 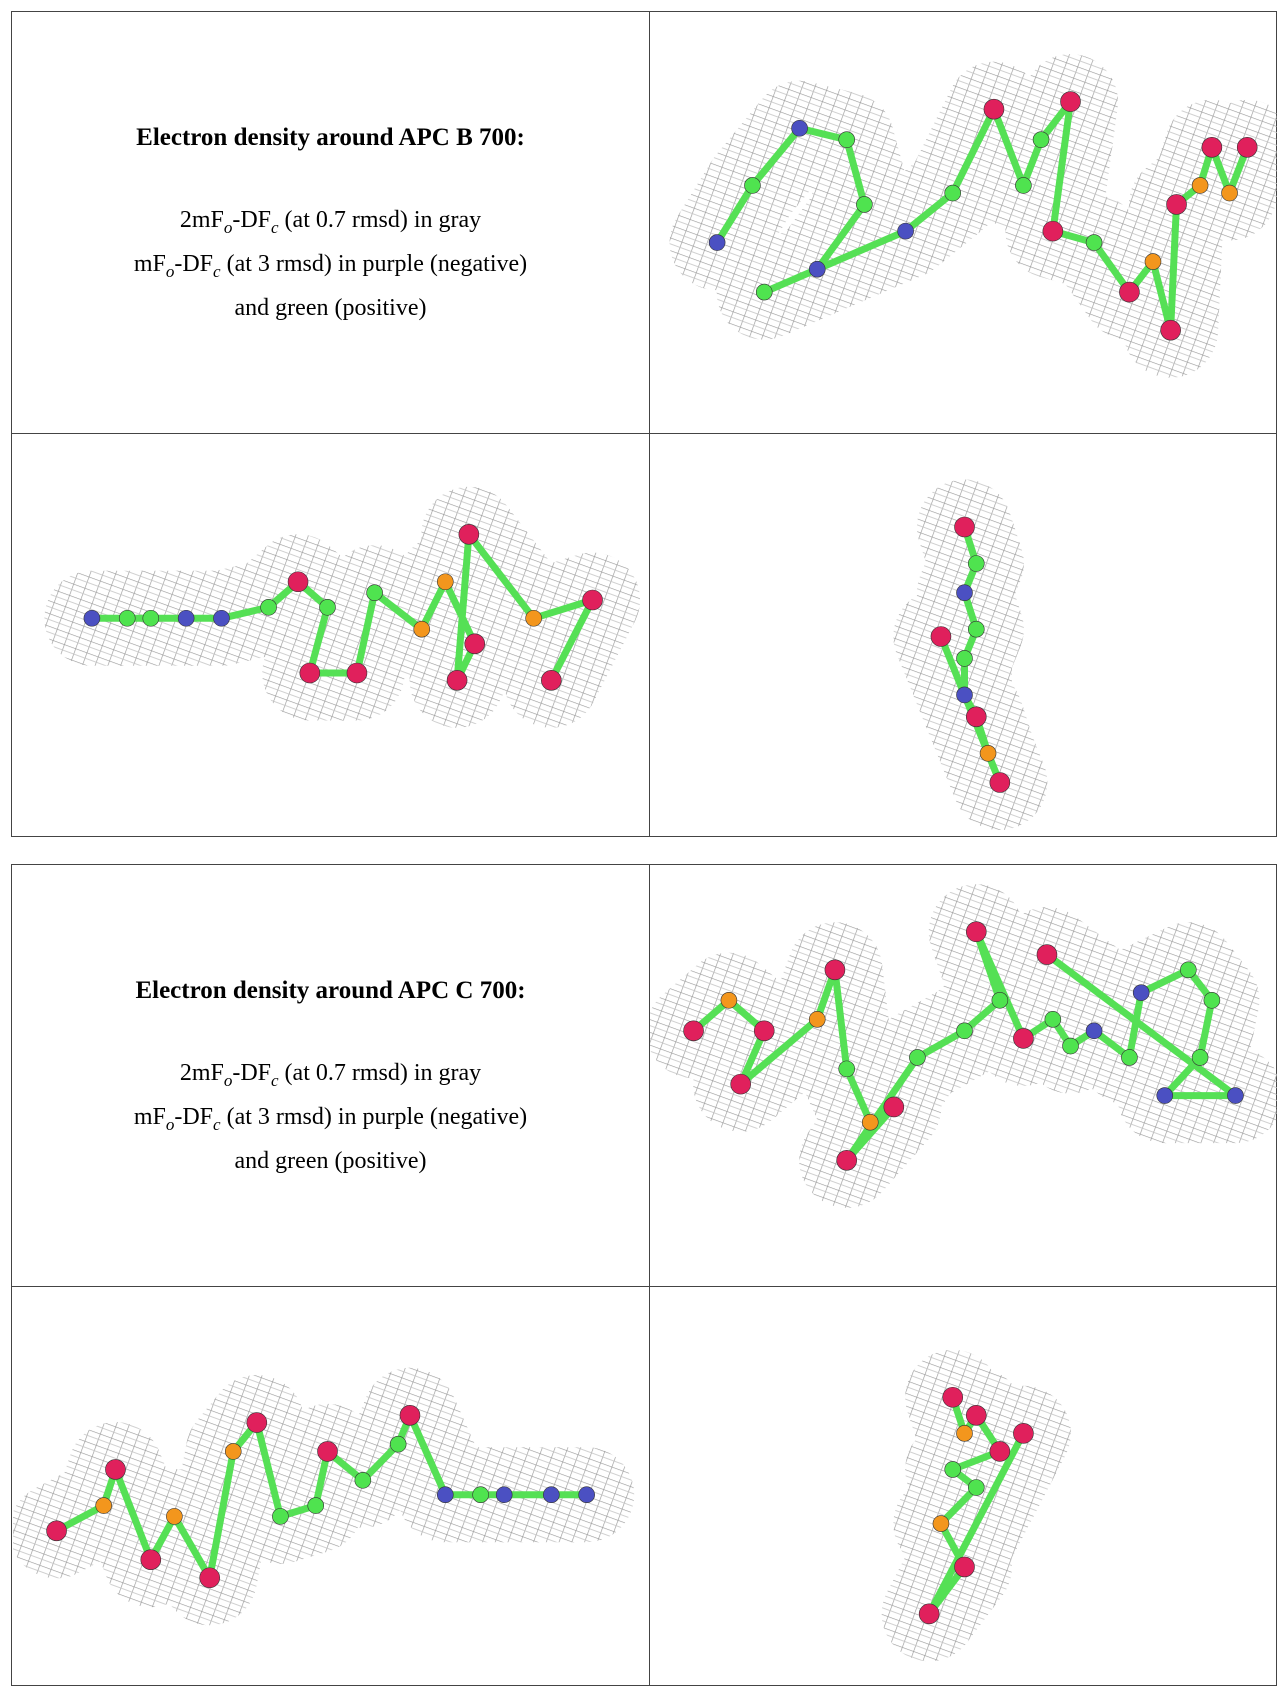 What do you see at coordinates (275, 1080) in the screenshot?
I see `subscript: c` at bounding box center [275, 1080].